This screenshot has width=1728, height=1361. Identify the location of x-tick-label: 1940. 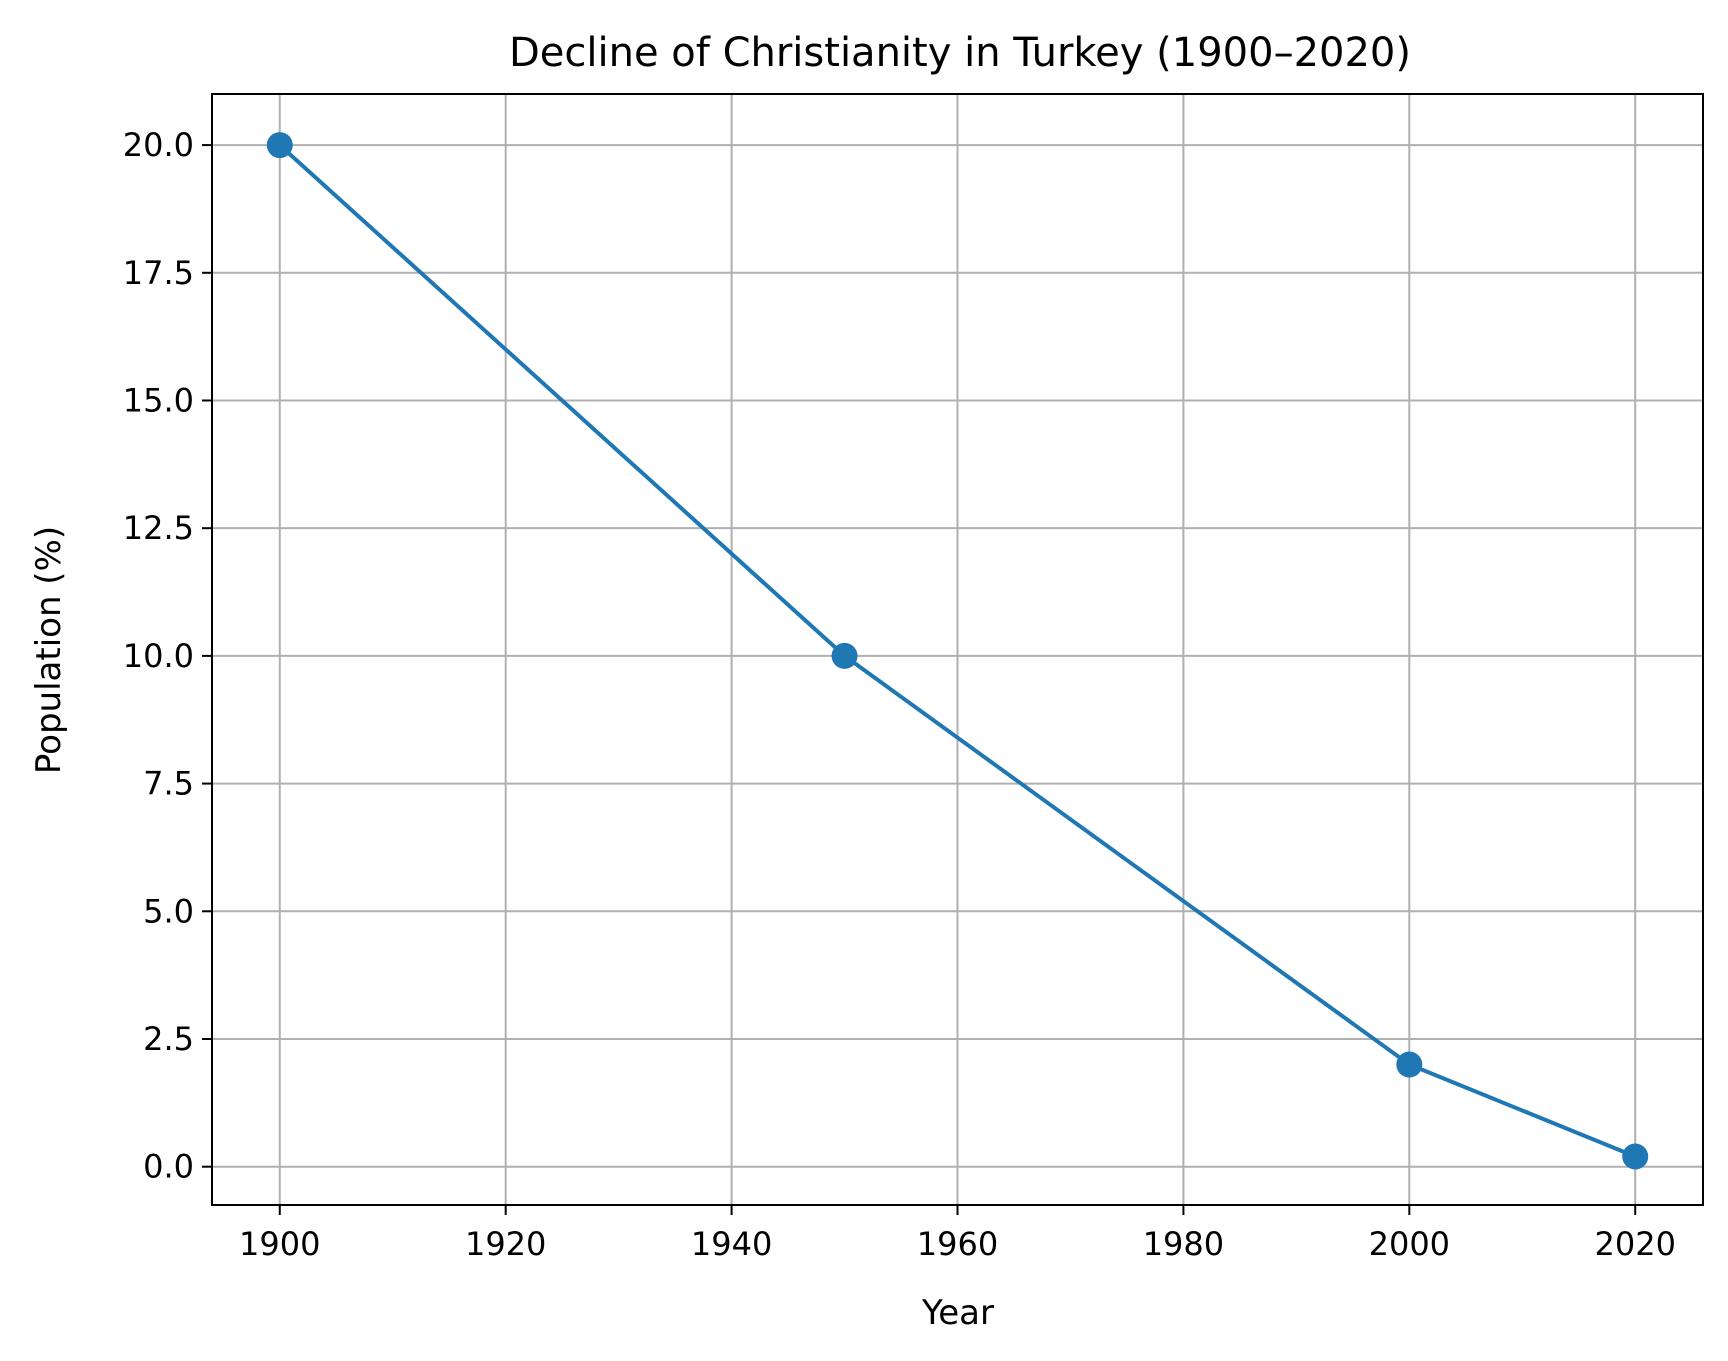
(731, 1244).